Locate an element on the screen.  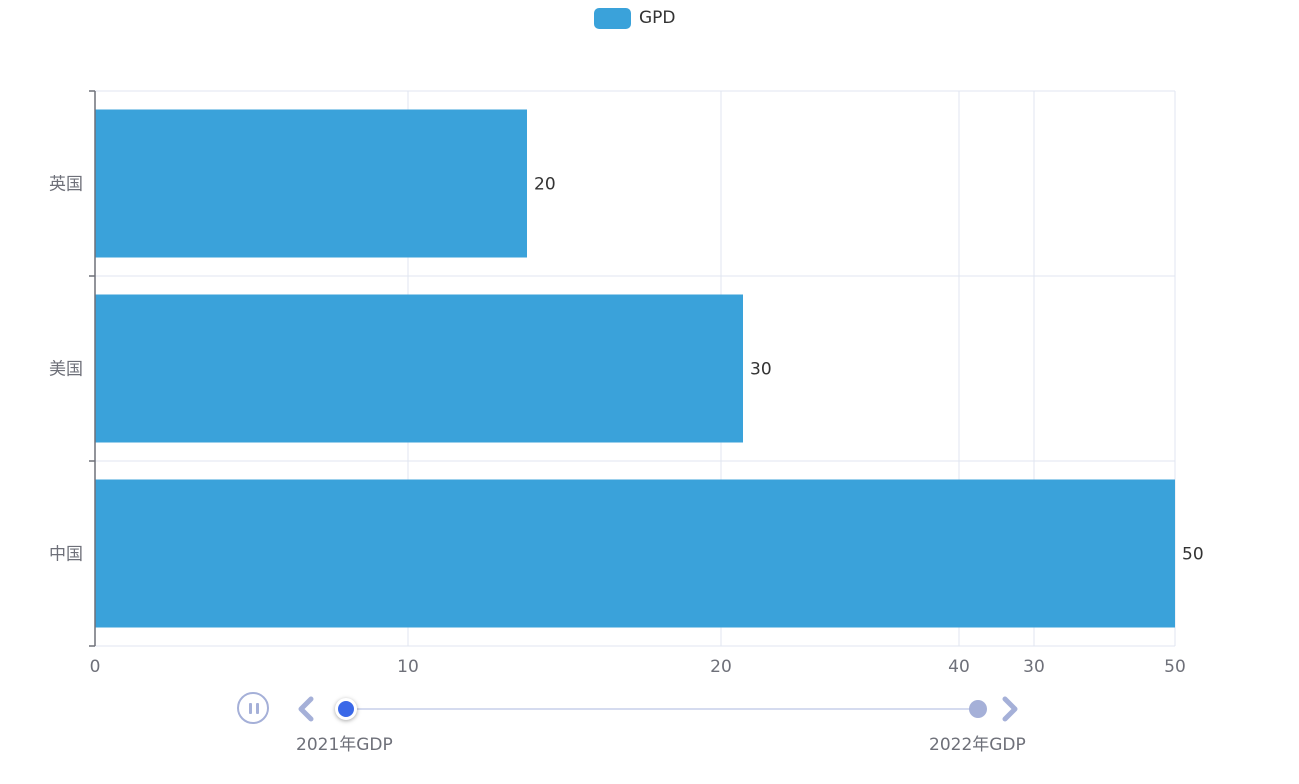
x-tick-label: 30 is located at coordinates (1034, 667).